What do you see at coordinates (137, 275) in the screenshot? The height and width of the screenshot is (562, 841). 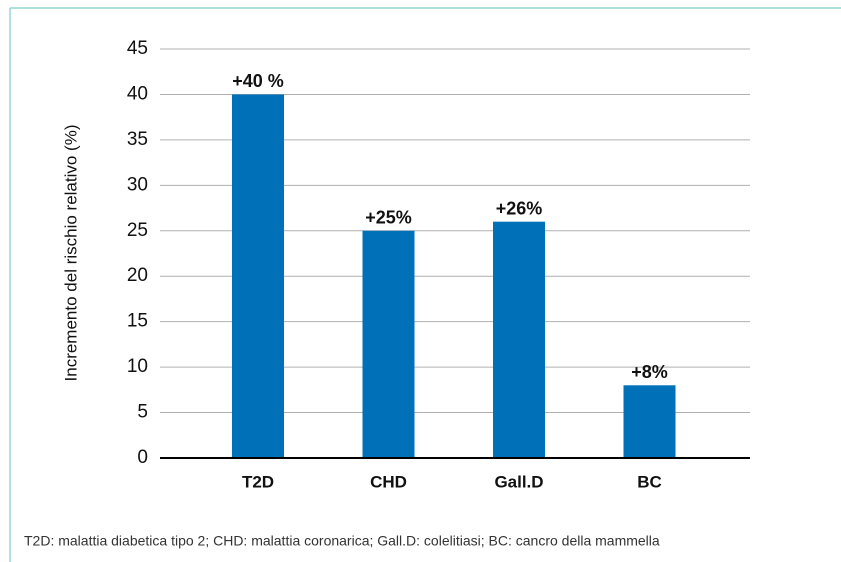 I see `y-tick-label: 20` at bounding box center [137, 275].